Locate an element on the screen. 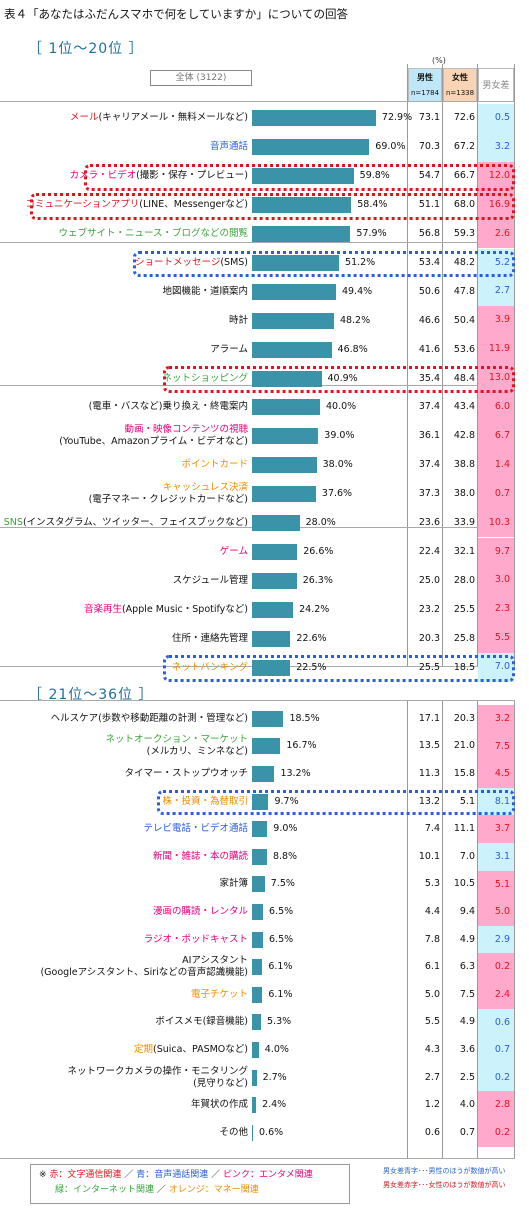 The width and height of the screenshot is (529, 1213). note-female: 男女差赤字･･･女性のほうが数値が高い is located at coordinates (444, 1185).